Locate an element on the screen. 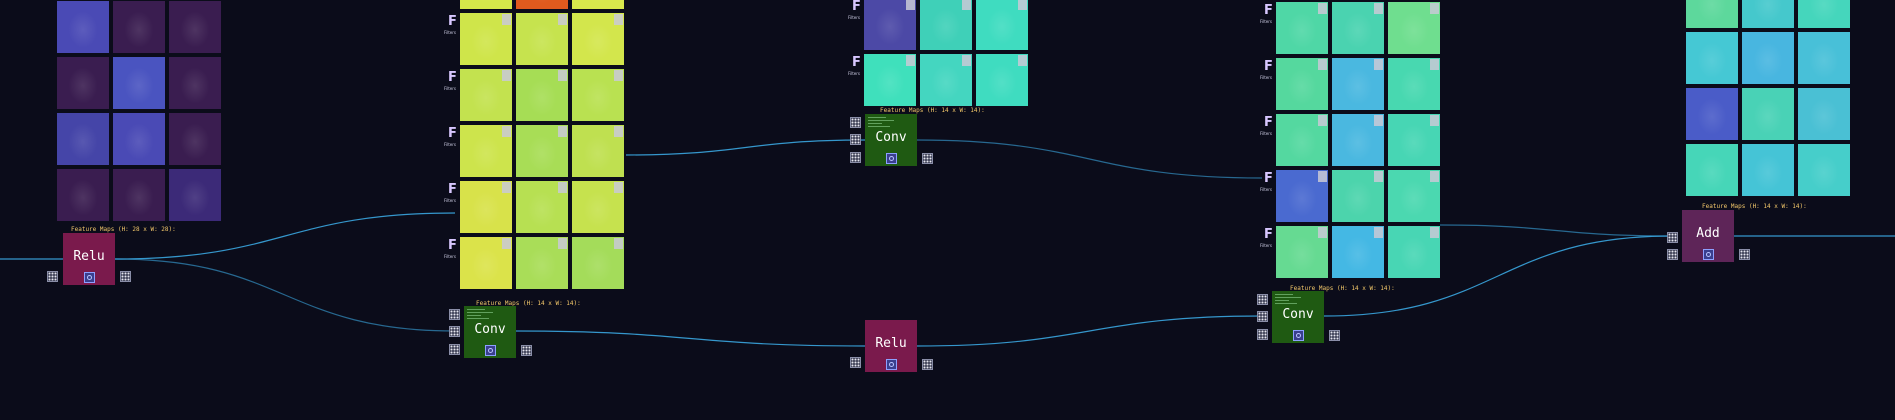 Image resolution: width=1895 pixels, height=420 pixels. add-node: Add is located at coordinates (1708, 236).